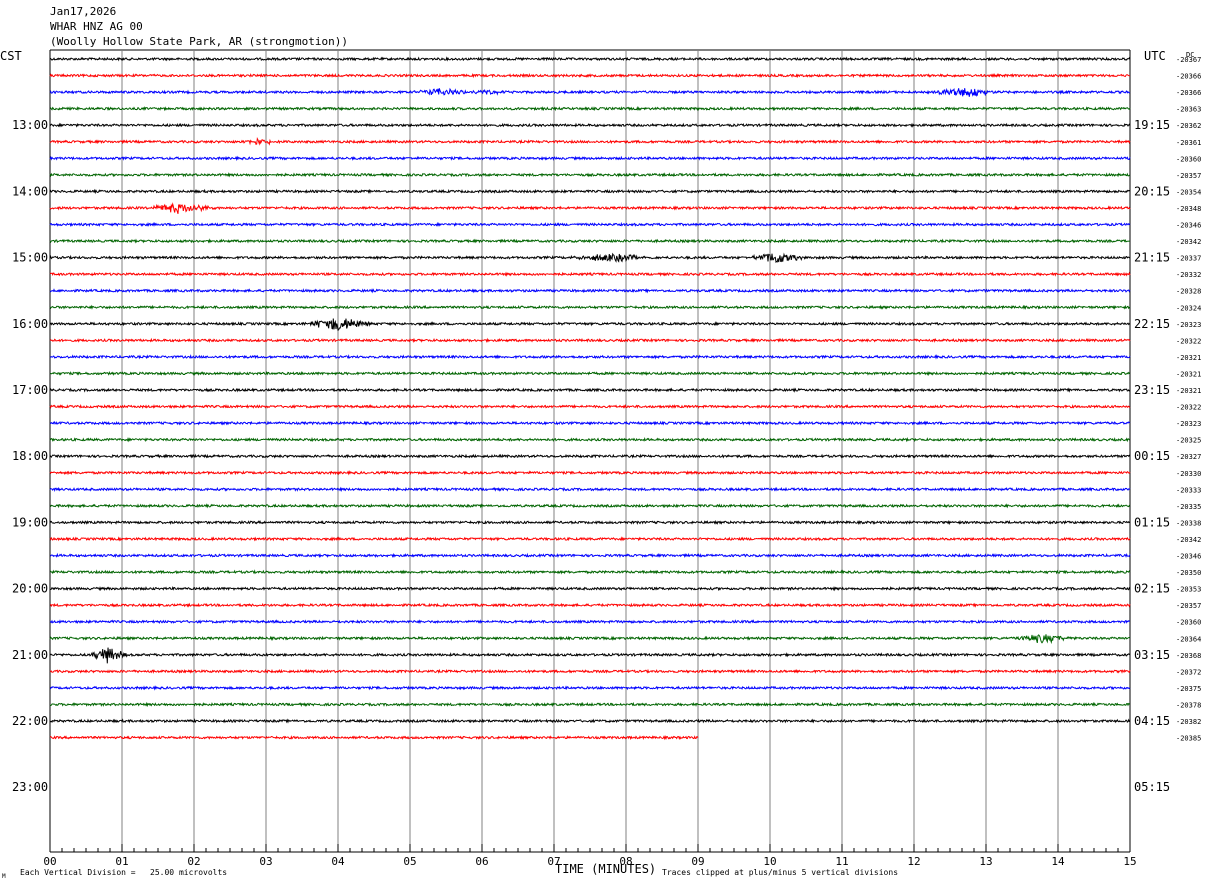 This screenshot has width=1210, height=886. Describe the element at coordinates (1188, 507) in the screenshot. I see `dc-offset-label: -20335` at that location.